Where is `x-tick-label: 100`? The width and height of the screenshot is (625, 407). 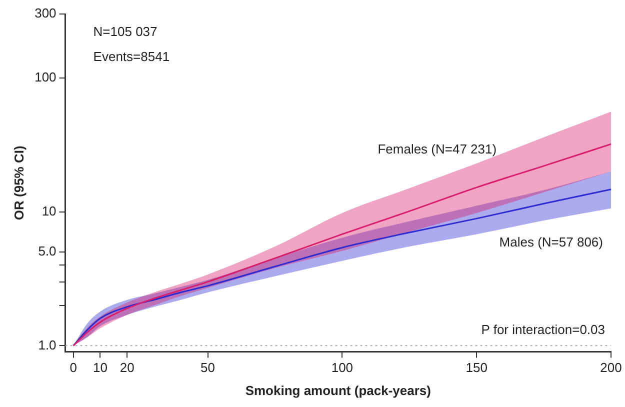 x-tick-label: 100 is located at coordinates (342, 368).